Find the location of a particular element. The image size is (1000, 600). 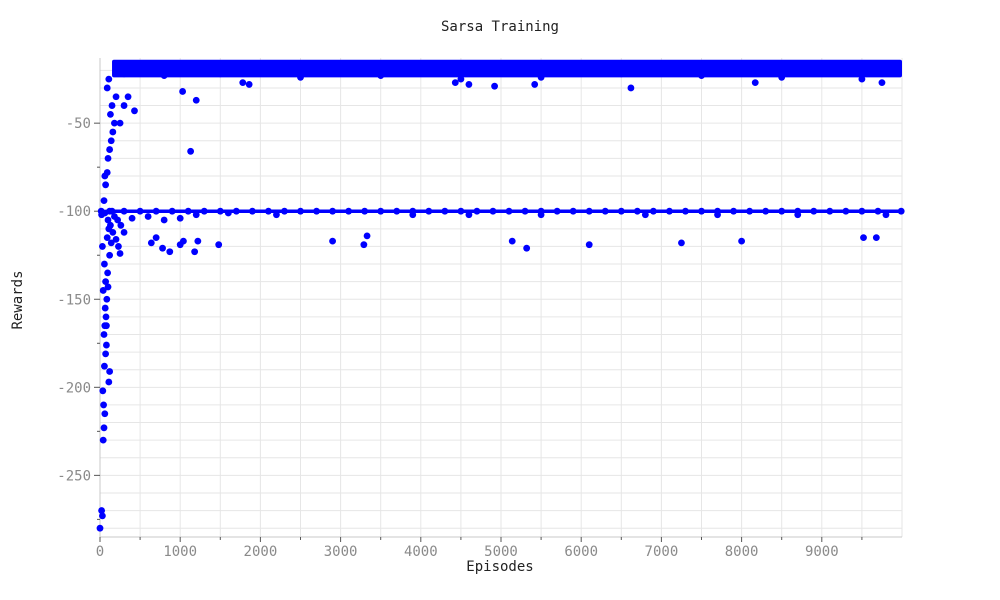

x-axis-label: Episodes is located at coordinates (499, 567).